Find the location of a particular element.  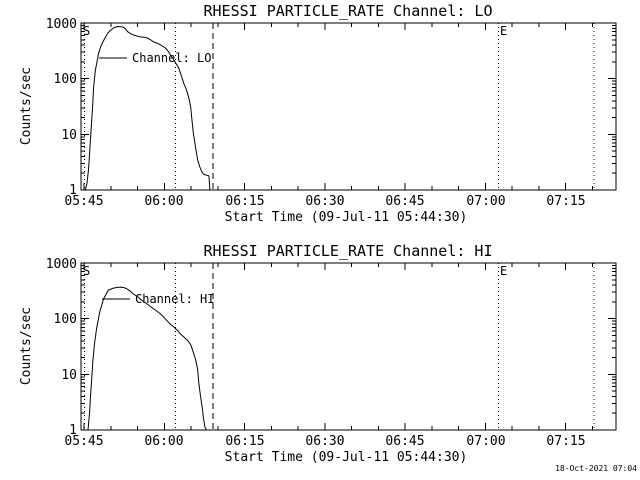

panel-lo-legend-label: Channel: LO is located at coordinates (171, 58).